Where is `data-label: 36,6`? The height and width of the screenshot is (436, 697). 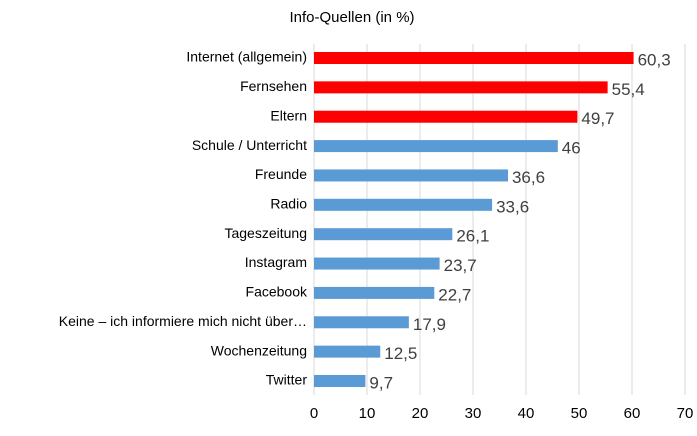
data-label: 36,6 is located at coordinates (528, 177).